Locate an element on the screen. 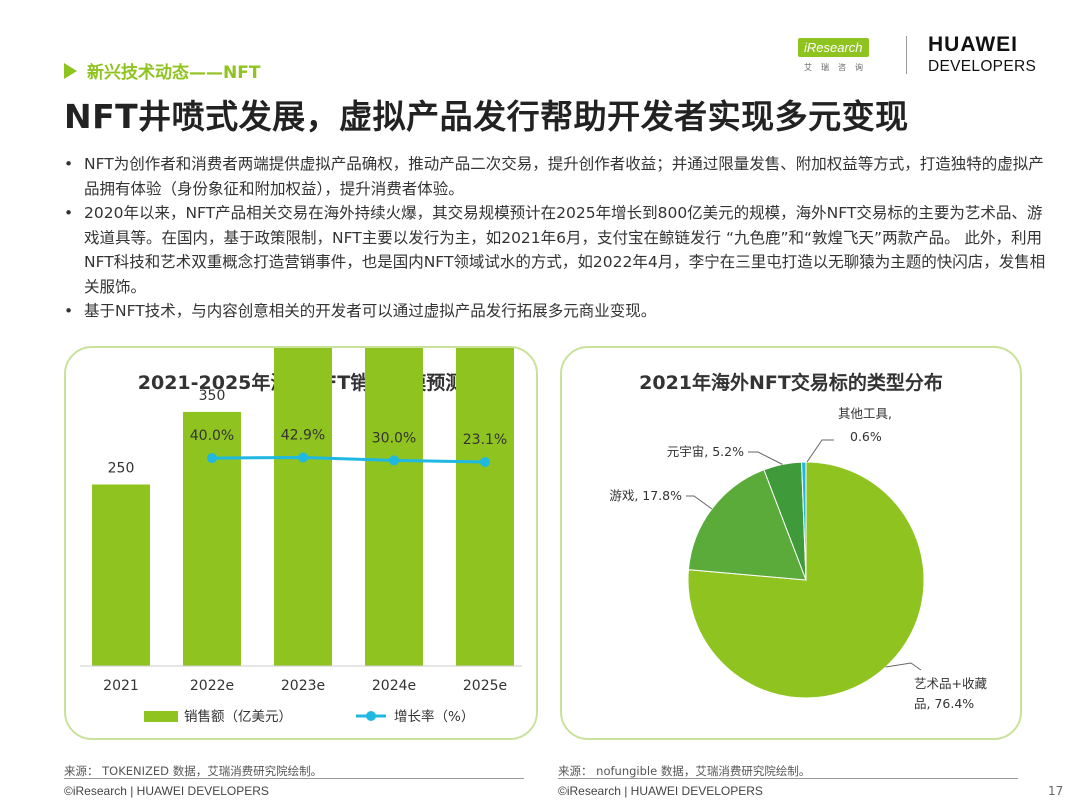 The height and width of the screenshot is (810, 1080). iresearch-logo: iResearch 艾瑞咨询 is located at coordinates (842, 56).